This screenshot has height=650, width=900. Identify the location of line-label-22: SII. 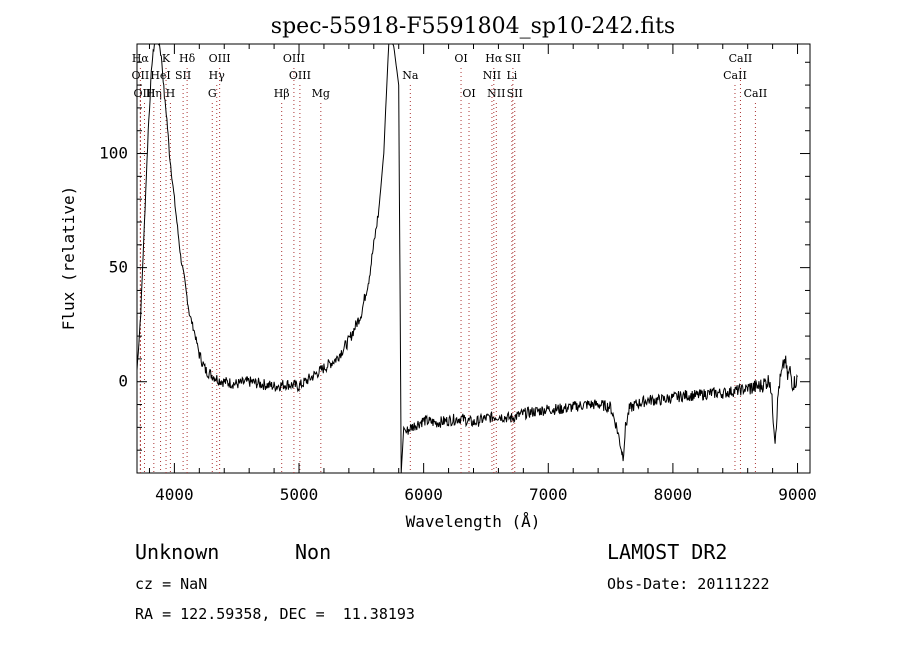
(513, 58).